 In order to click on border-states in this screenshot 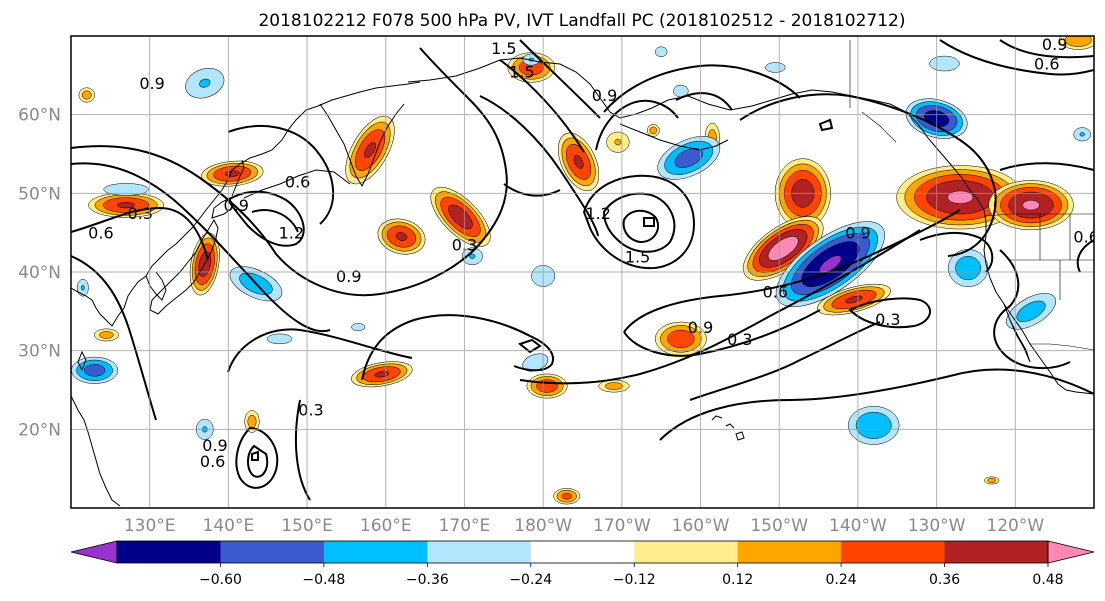, I will do `click(1052, 257)`.